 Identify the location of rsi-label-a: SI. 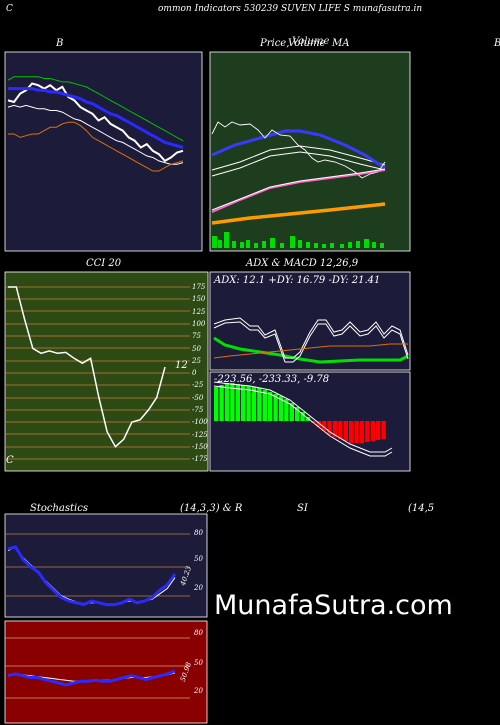
(302, 508).